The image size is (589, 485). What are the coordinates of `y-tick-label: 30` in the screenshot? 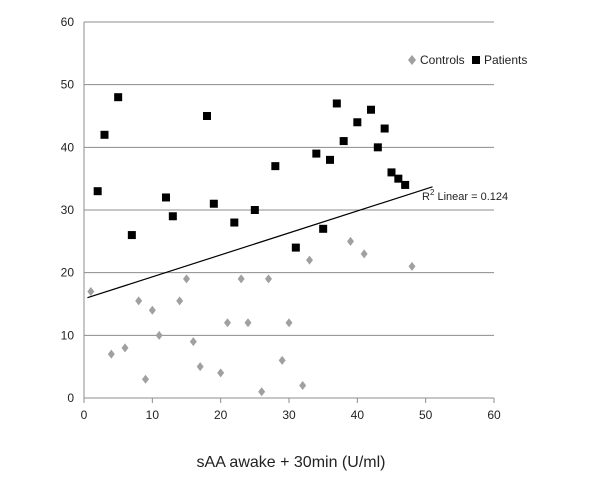 It's located at (68, 210).